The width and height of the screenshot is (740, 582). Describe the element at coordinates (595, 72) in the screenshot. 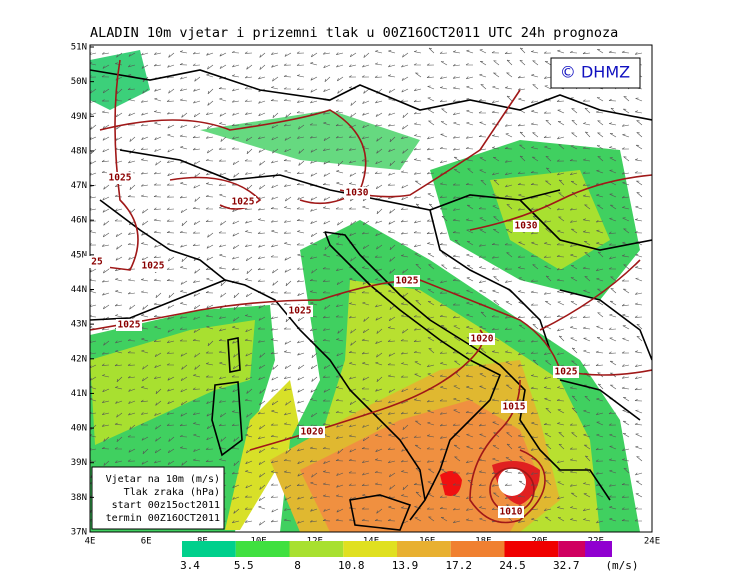

I see `copyright: © DHMZ` at that location.